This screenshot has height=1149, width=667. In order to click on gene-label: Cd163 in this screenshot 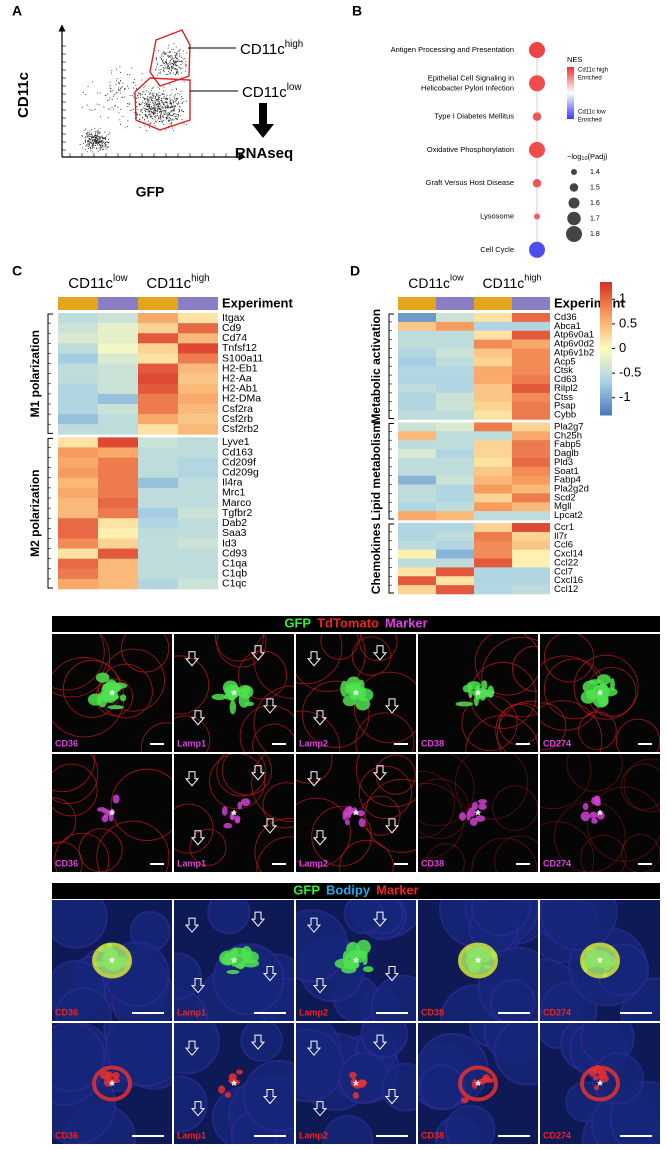, I will do `click(237, 452)`.